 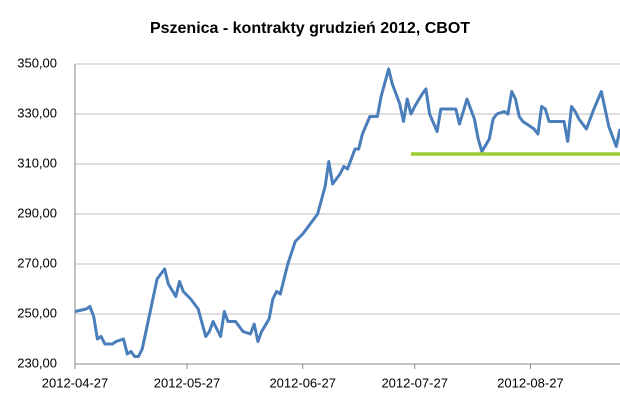 What do you see at coordinates (37, 362) in the screenshot?
I see `y-tick-label: 230,00` at bounding box center [37, 362].